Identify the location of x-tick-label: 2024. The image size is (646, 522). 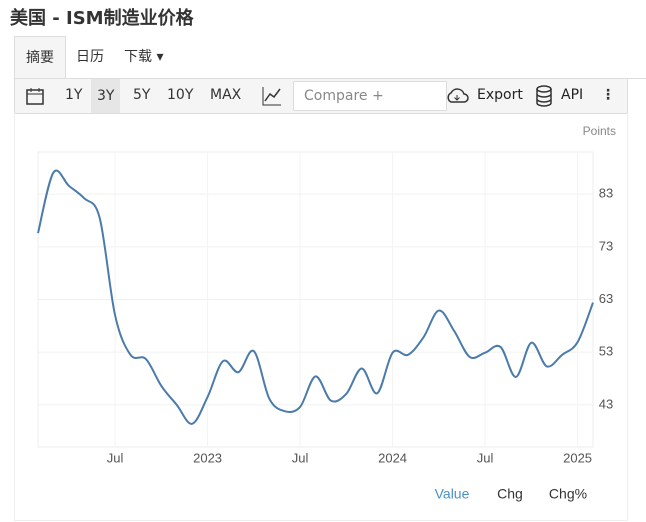
(392, 457).